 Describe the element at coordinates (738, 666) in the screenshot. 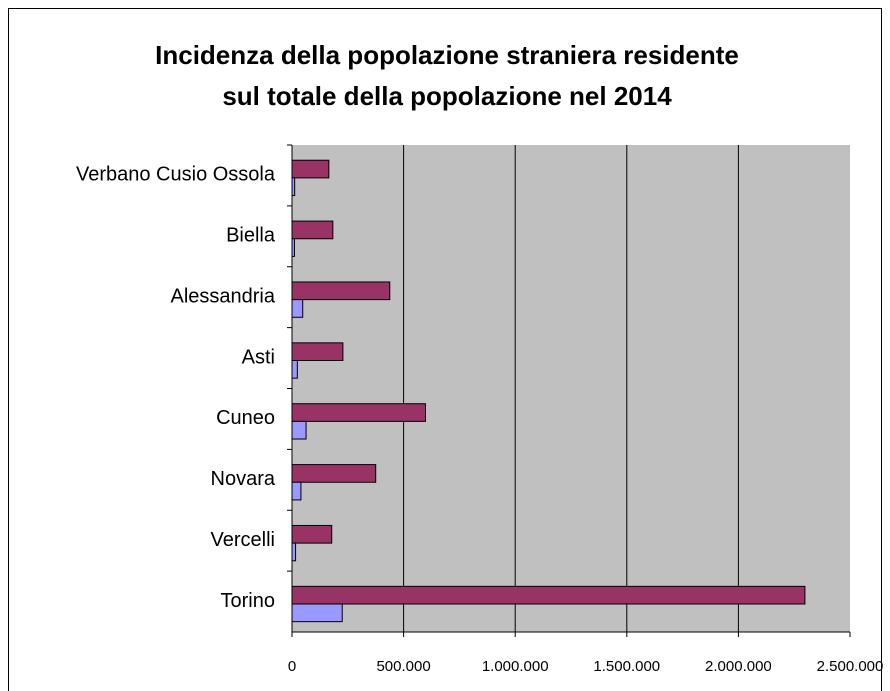

I see `x-tick-label: 2.000.000` at that location.